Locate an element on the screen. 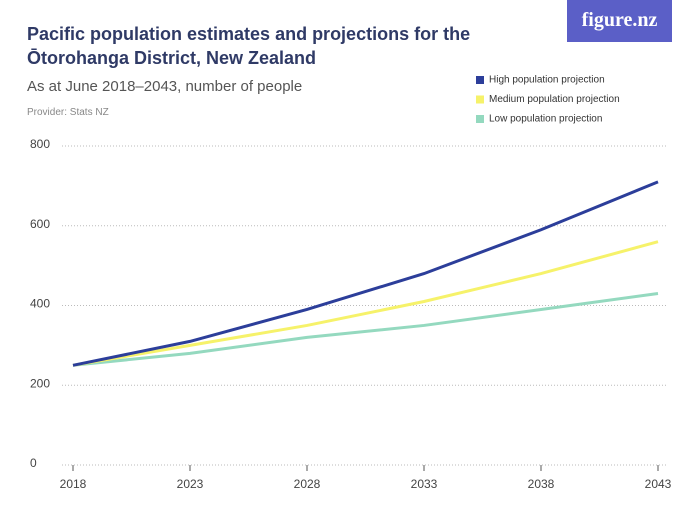 This screenshot has height=525, width=700. provider: Provider: Stats NZ is located at coordinates (68, 112).